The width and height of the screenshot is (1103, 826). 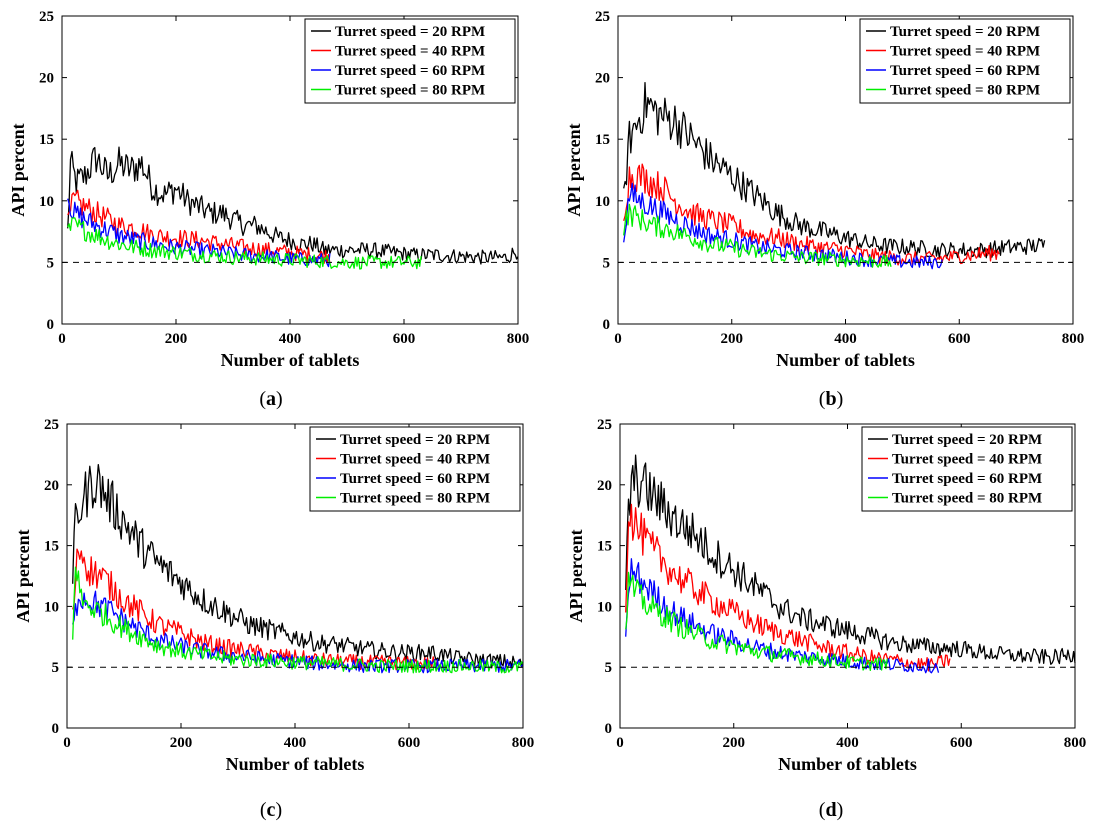 I want to click on panel-caption-letter: b, so click(x=830, y=399).